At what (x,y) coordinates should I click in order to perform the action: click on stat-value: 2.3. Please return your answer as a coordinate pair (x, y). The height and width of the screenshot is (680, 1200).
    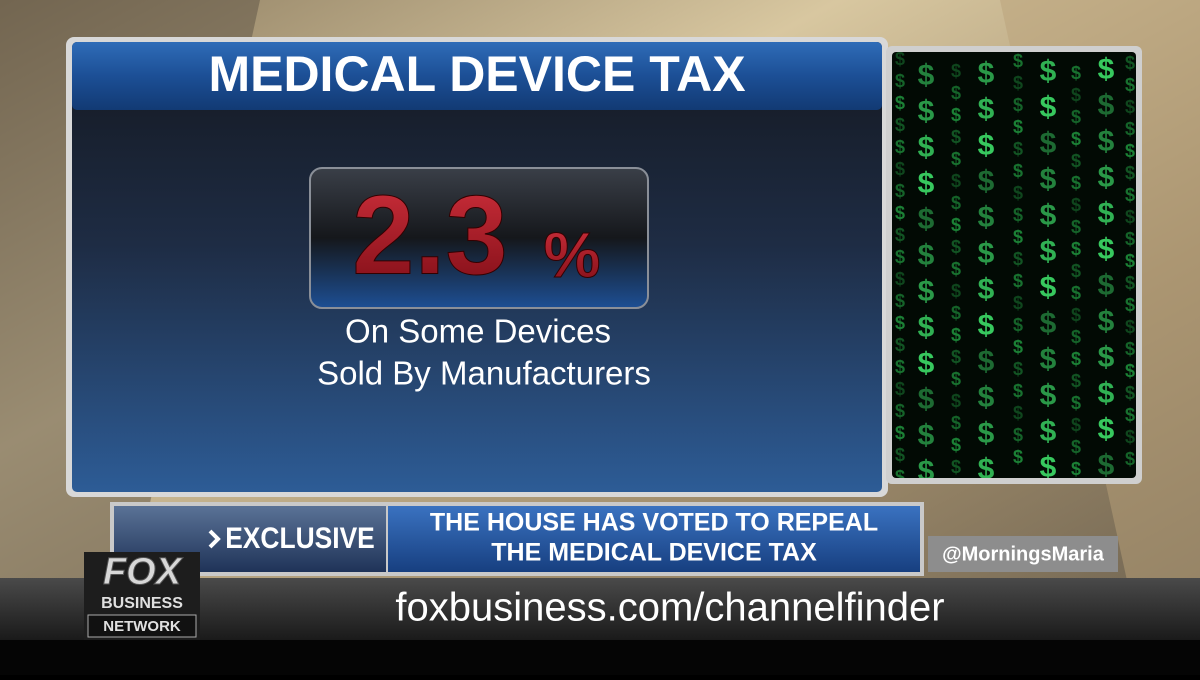
    Looking at the image, I should click on (430, 235).